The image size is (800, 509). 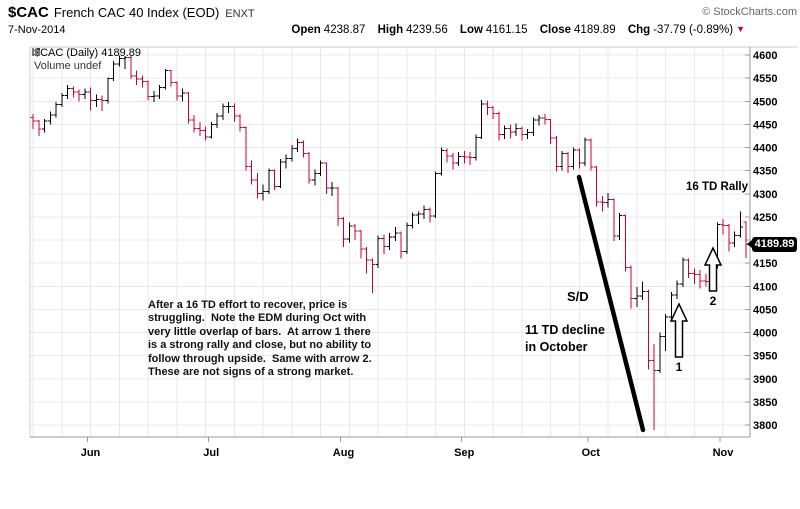 I want to click on svg-text: 4150, so click(x=765, y=264).